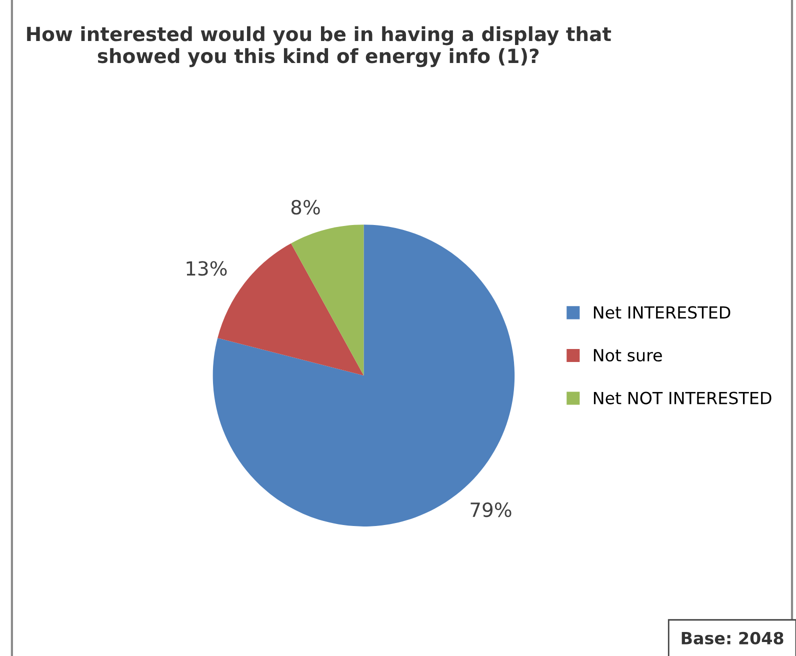  I want to click on legend-label: Net INTERESTED, so click(662, 312).